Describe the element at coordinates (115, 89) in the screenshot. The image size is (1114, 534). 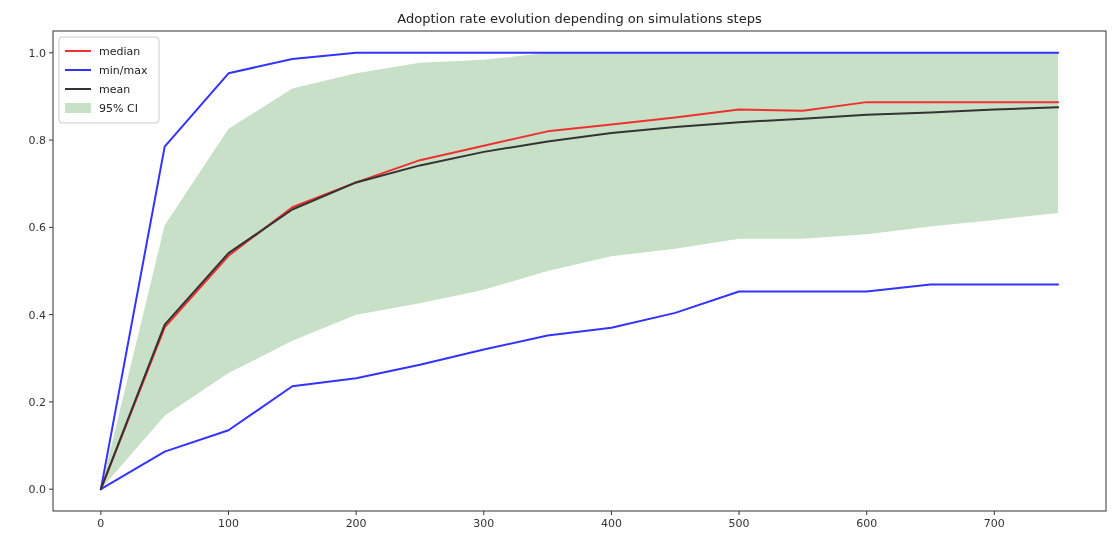
I see `legend-label: mean` at that location.